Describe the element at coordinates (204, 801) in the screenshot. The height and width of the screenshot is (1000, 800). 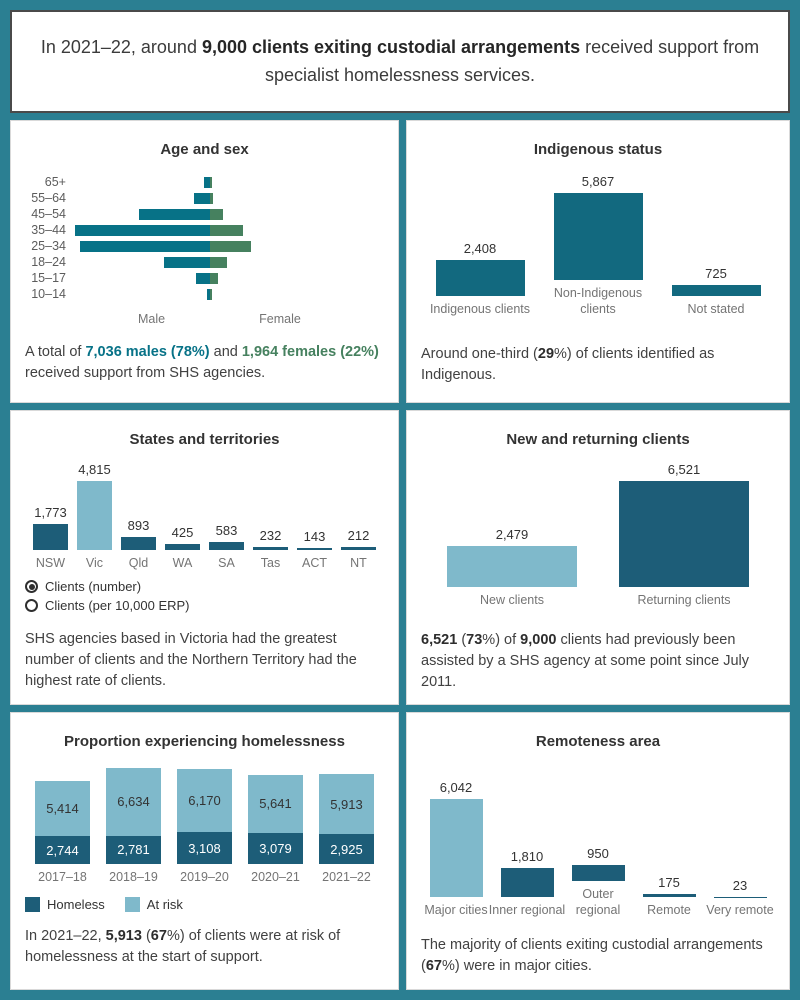
I see `at-risk-segment-2019-20: 6,170` at that location.